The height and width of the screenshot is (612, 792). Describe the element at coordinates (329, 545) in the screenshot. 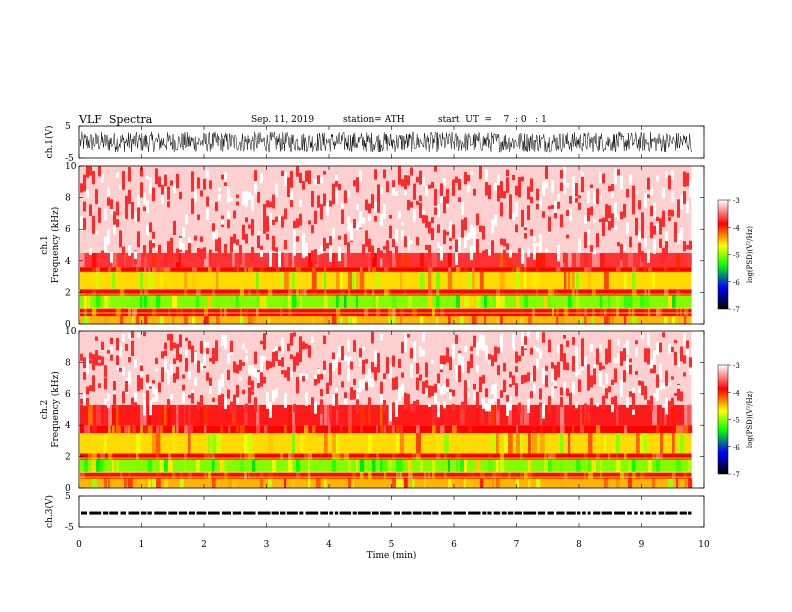

I see `xtick-label: 4` at that location.